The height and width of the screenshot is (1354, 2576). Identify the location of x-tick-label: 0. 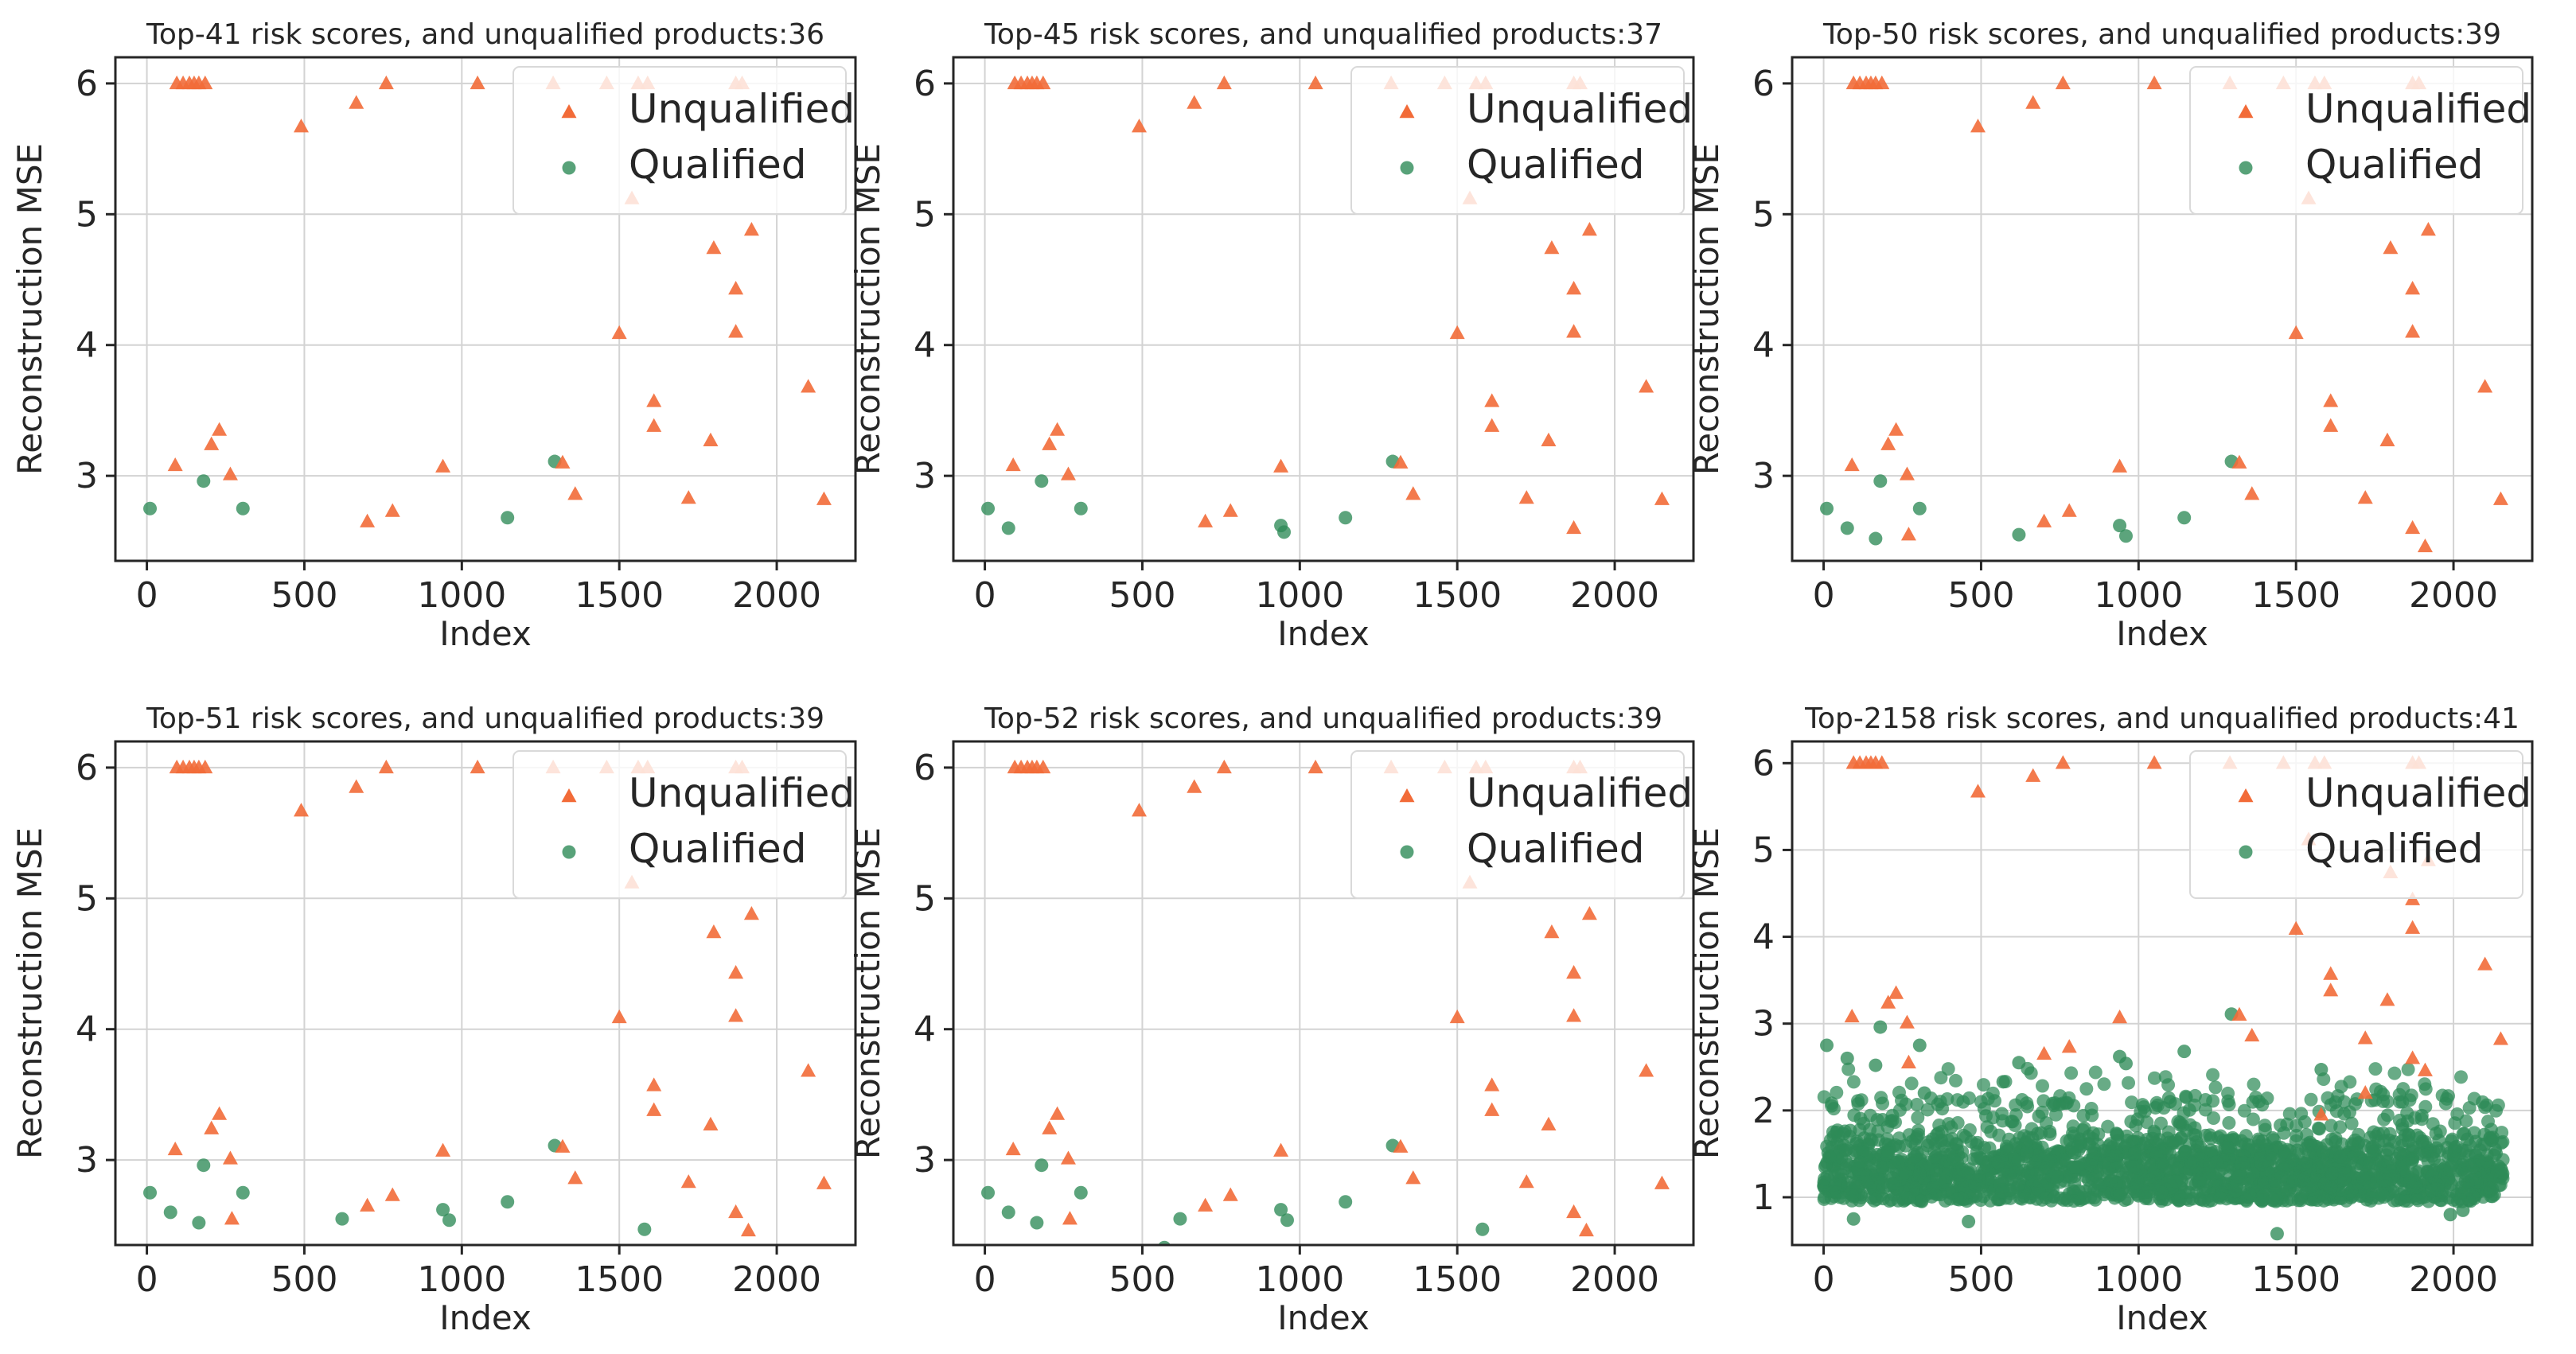
(1824, 1279).